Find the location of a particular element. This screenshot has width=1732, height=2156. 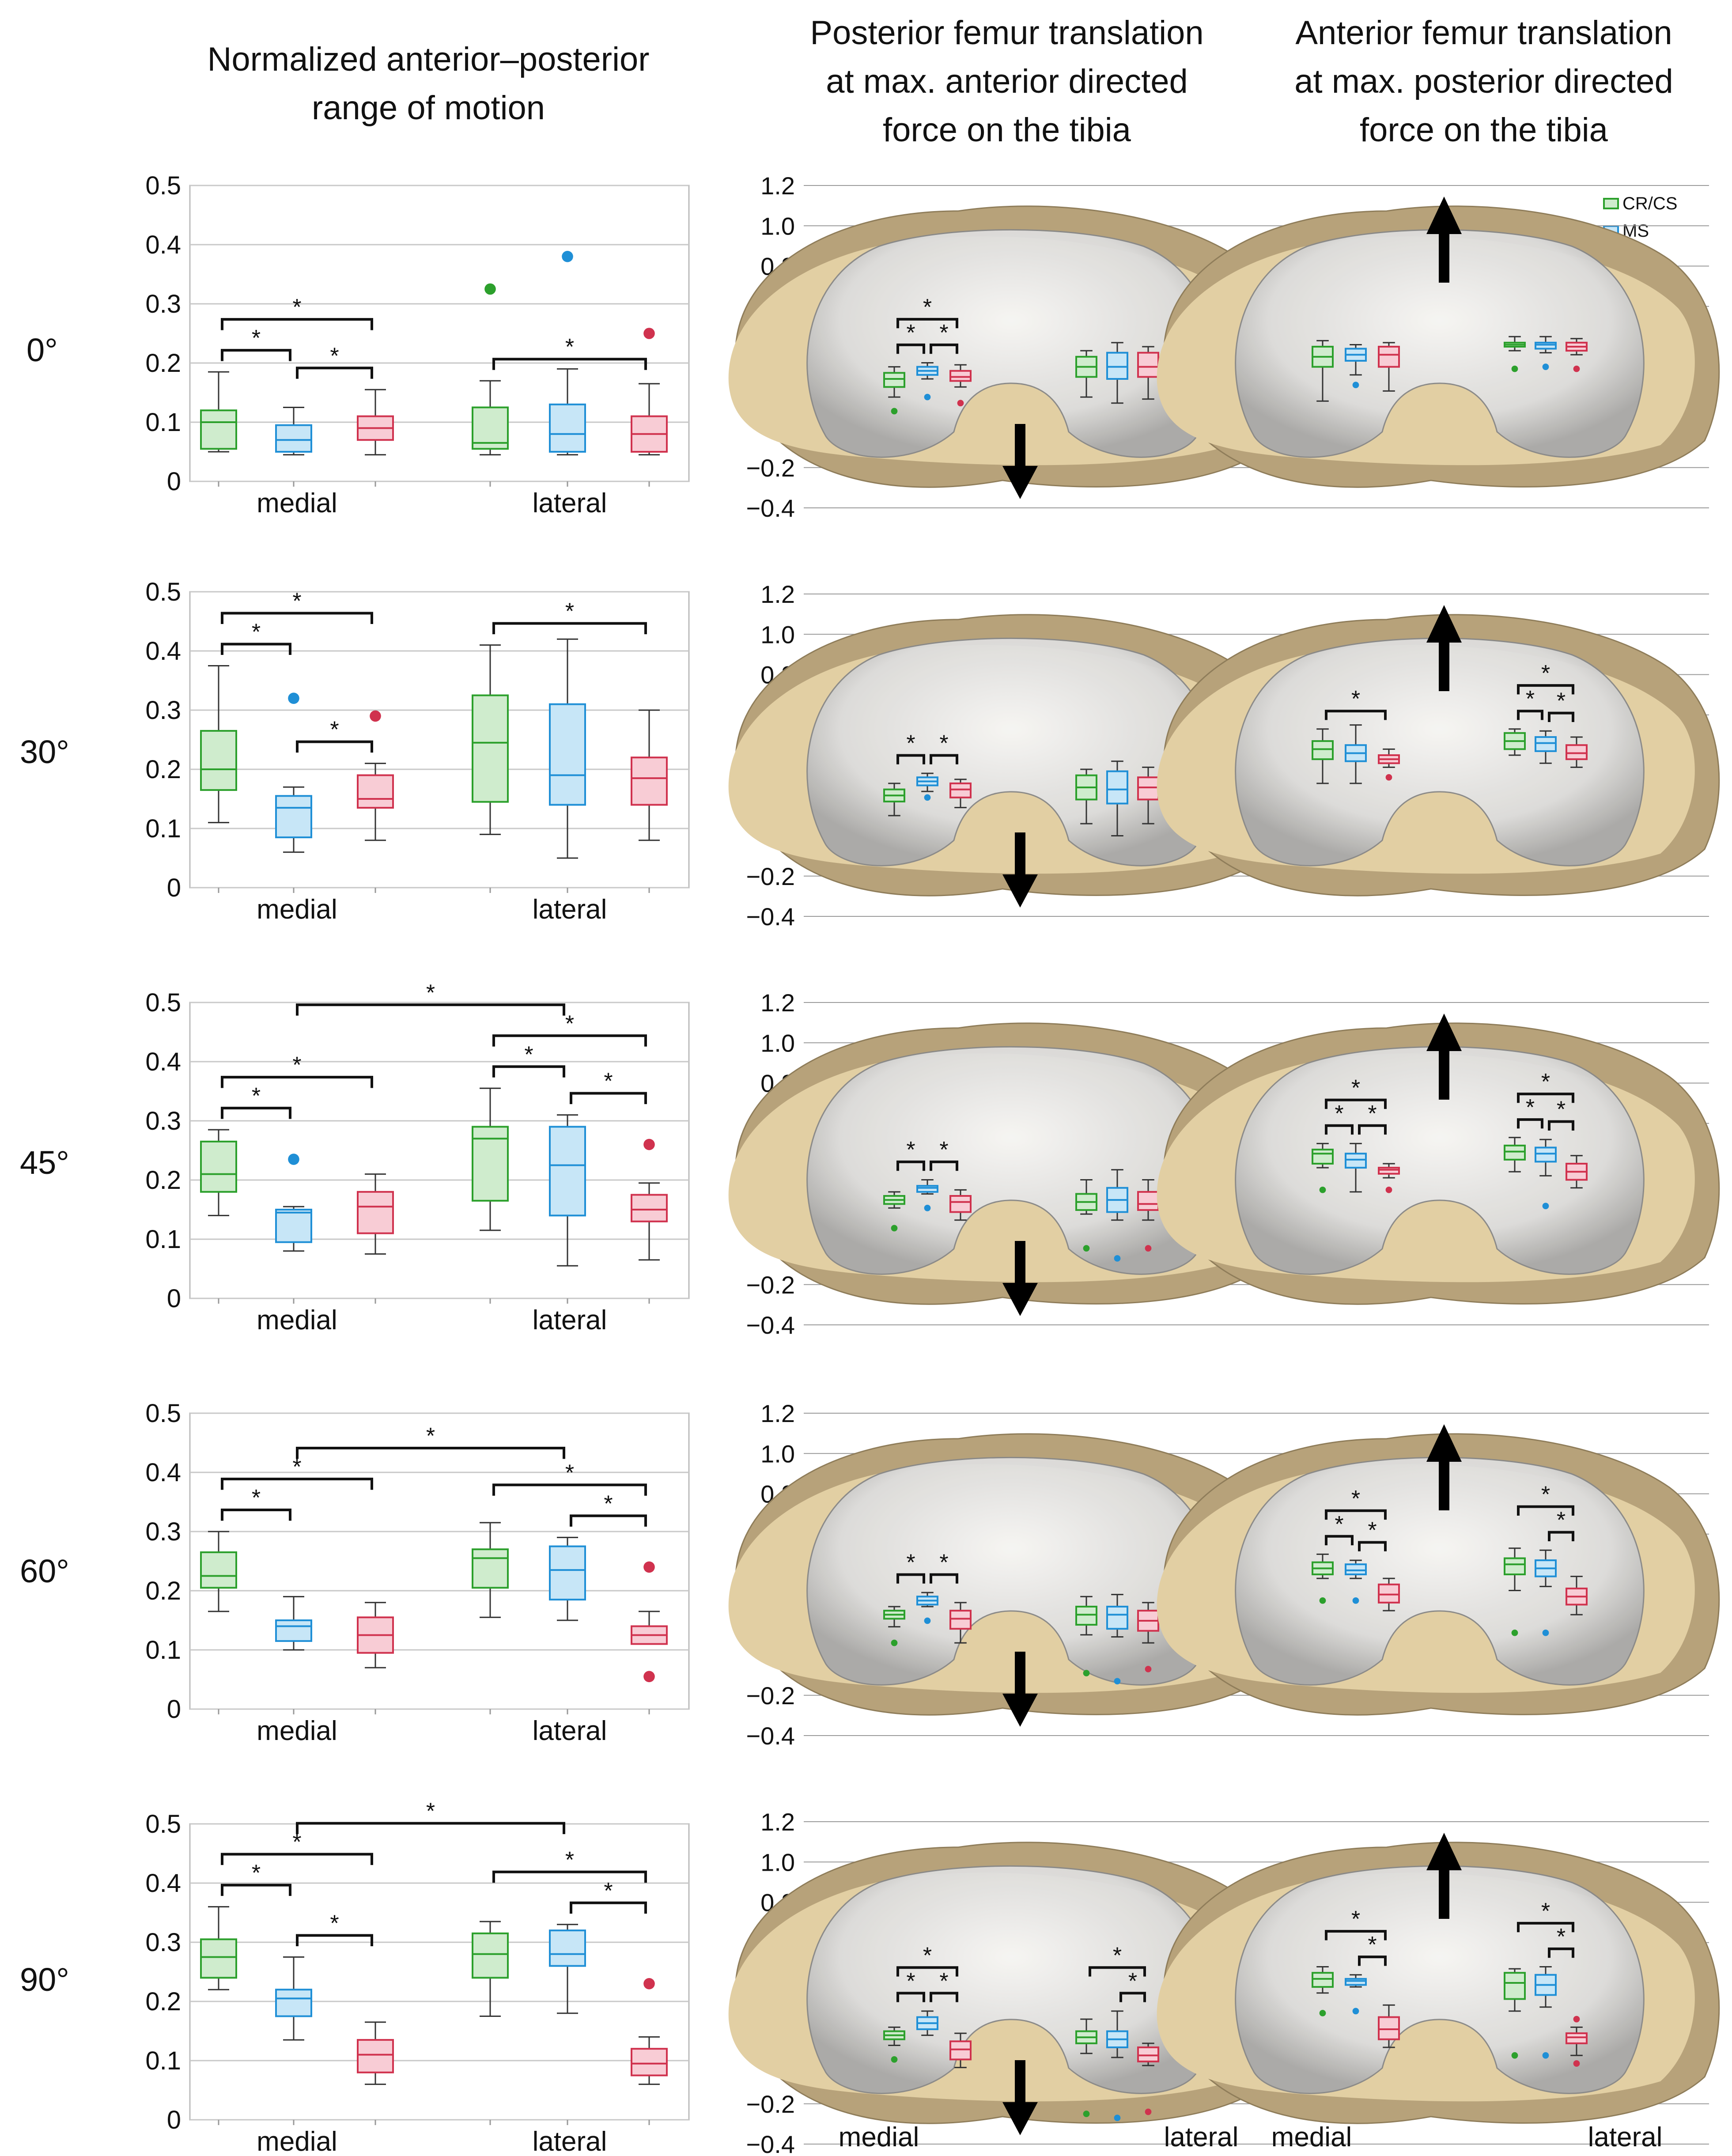

rom-1-significance-3: * is located at coordinates (569, 617).